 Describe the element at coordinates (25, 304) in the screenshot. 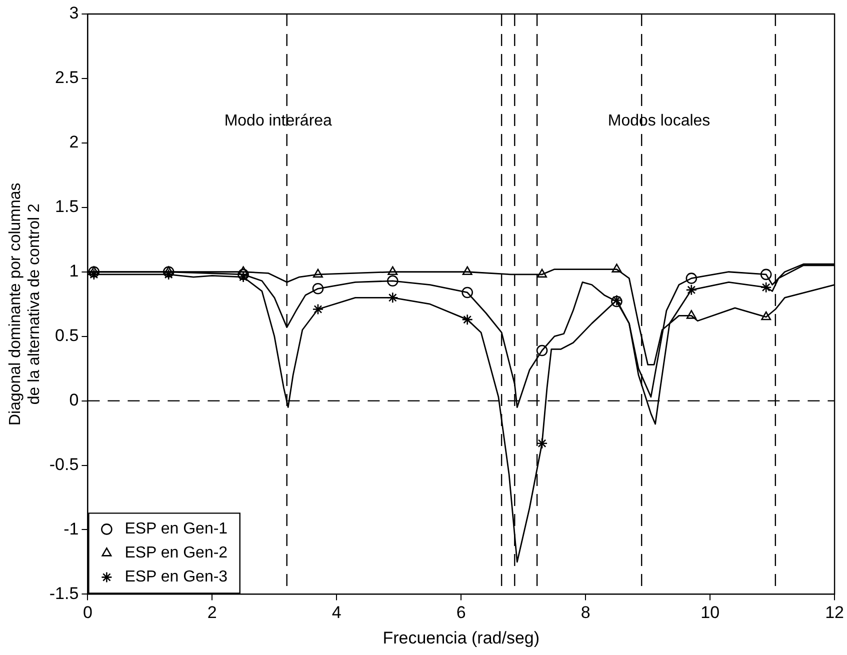

I see `y-axis-title: Diagonal dominante por columnas de la alternativa de control 2` at that location.